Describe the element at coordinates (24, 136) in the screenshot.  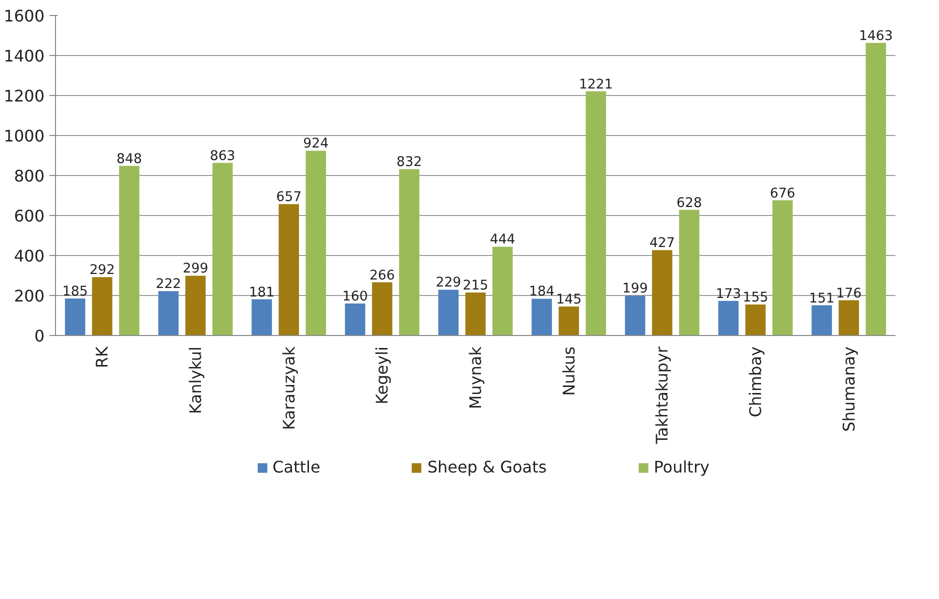
I see `y-tick-label: 1000` at that location.